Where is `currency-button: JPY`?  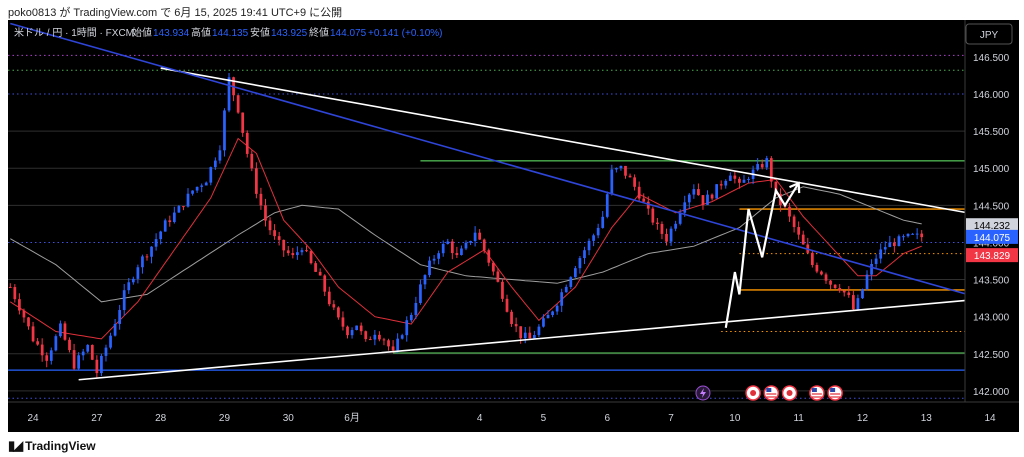 currency-button: JPY is located at coordinates (989, 34).